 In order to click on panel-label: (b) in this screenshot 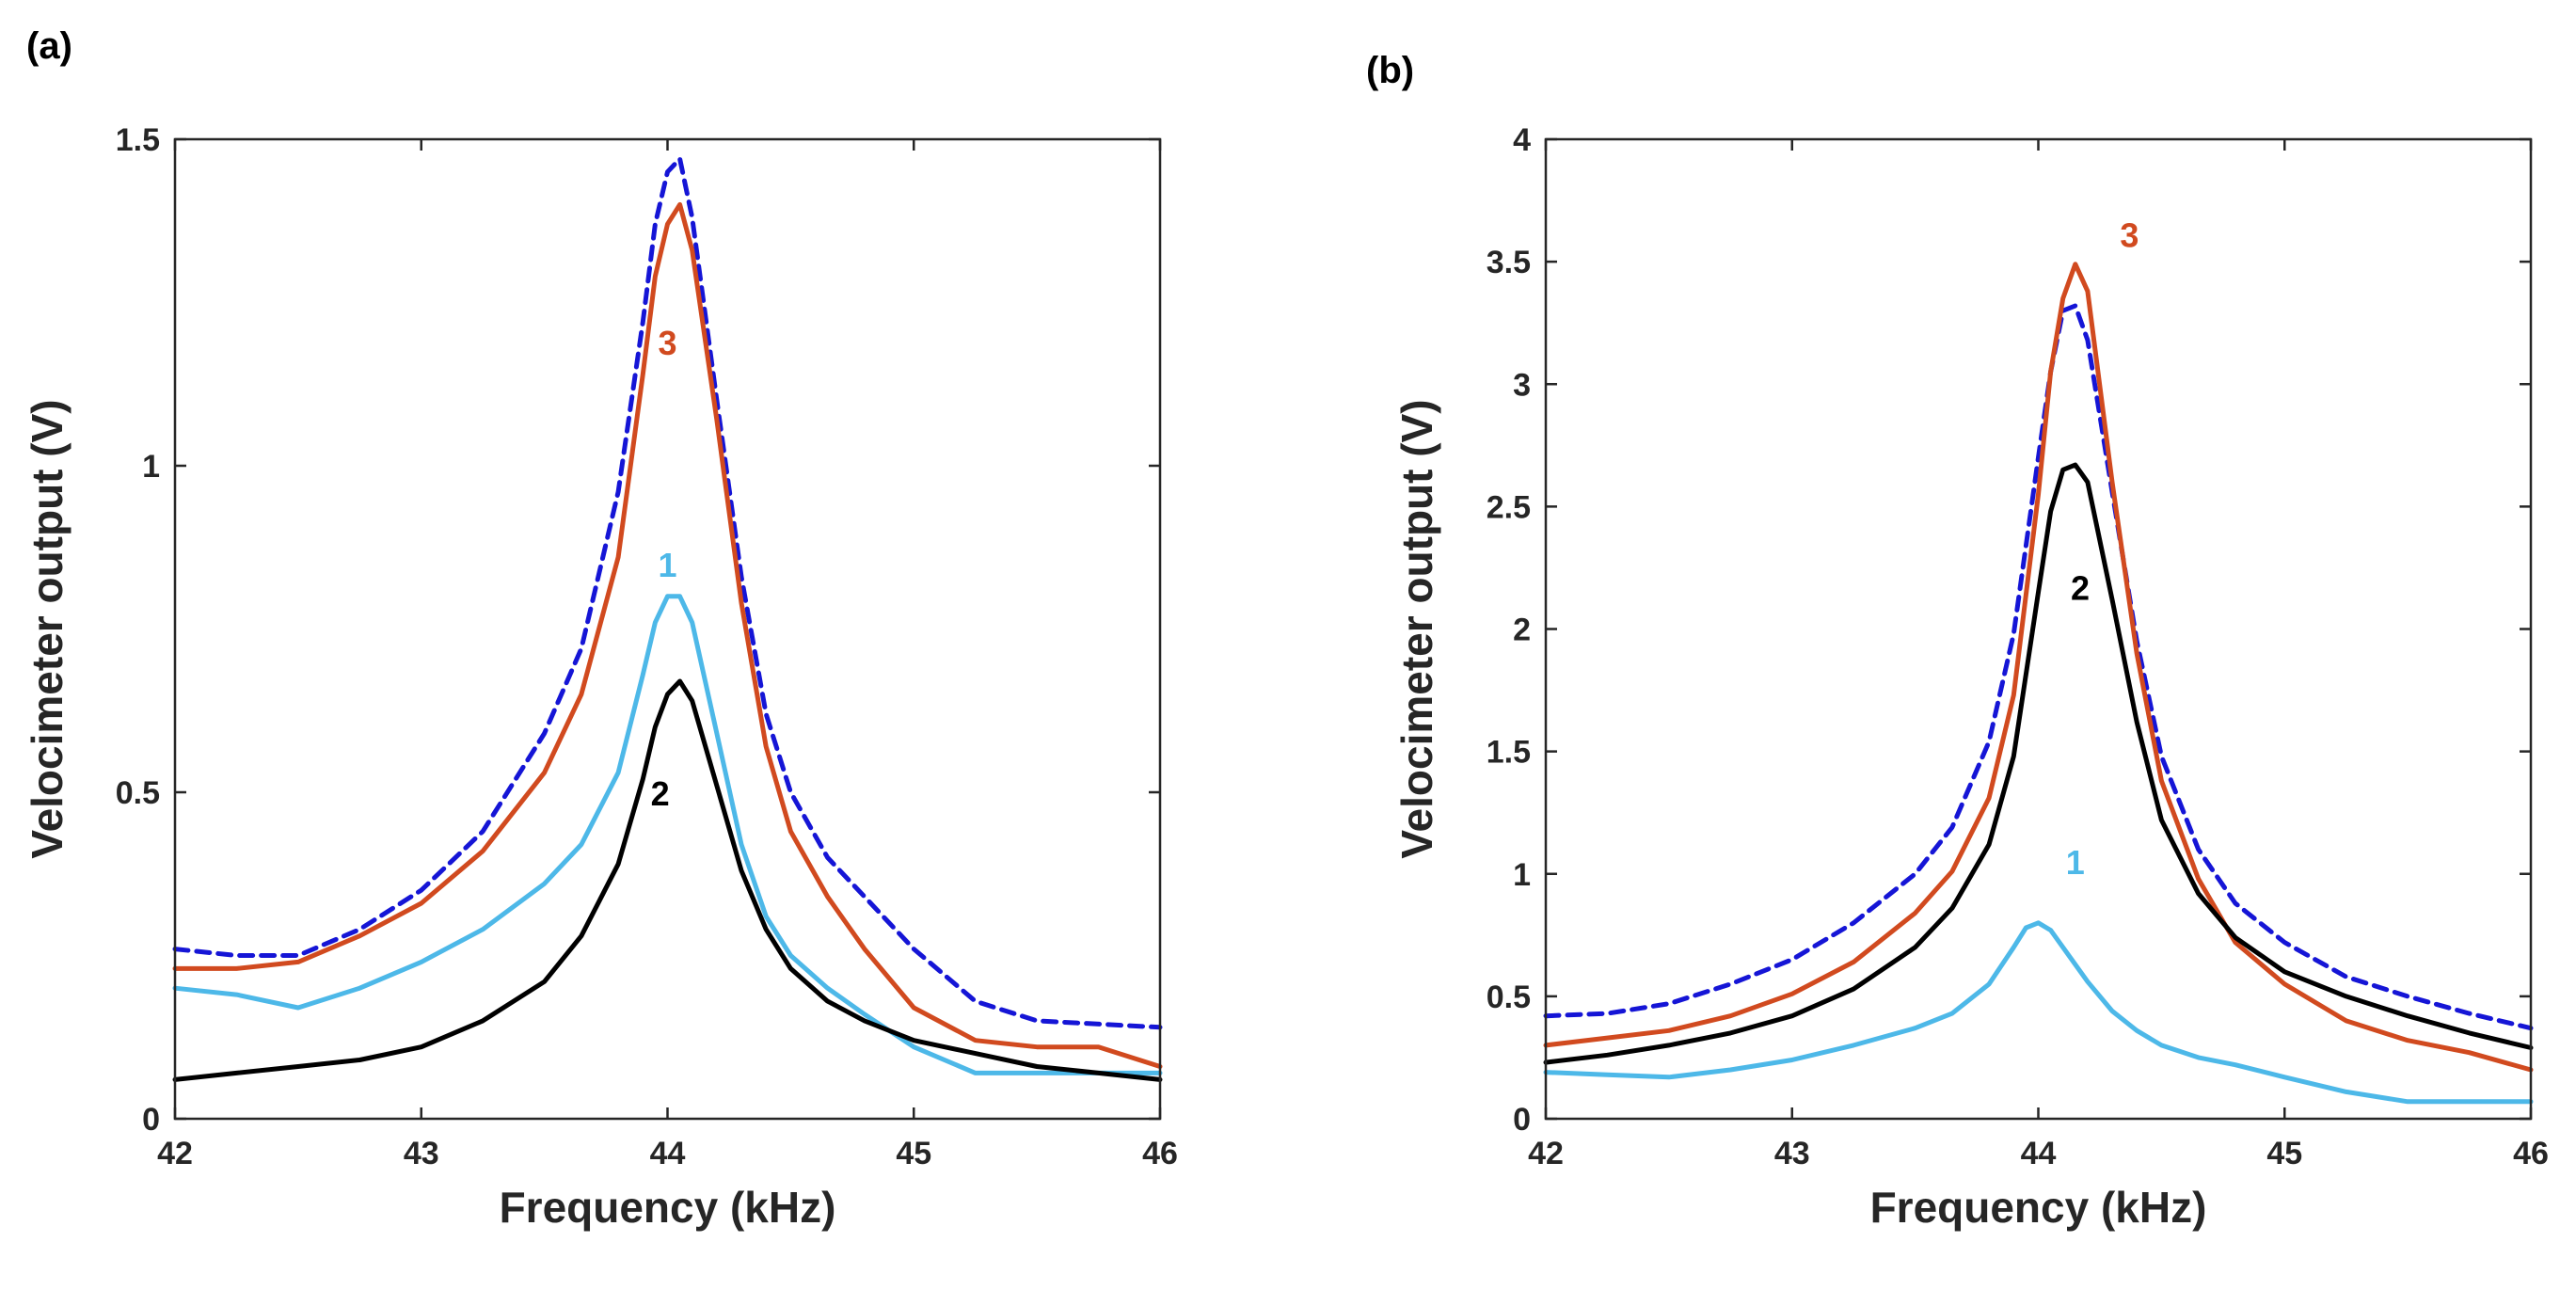, I will do `click(1390, 70)`.